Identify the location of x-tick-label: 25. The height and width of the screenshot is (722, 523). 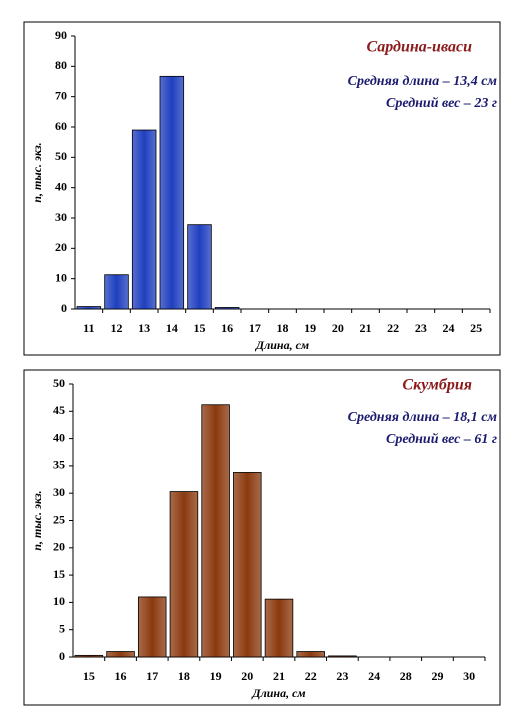
(476, 328).